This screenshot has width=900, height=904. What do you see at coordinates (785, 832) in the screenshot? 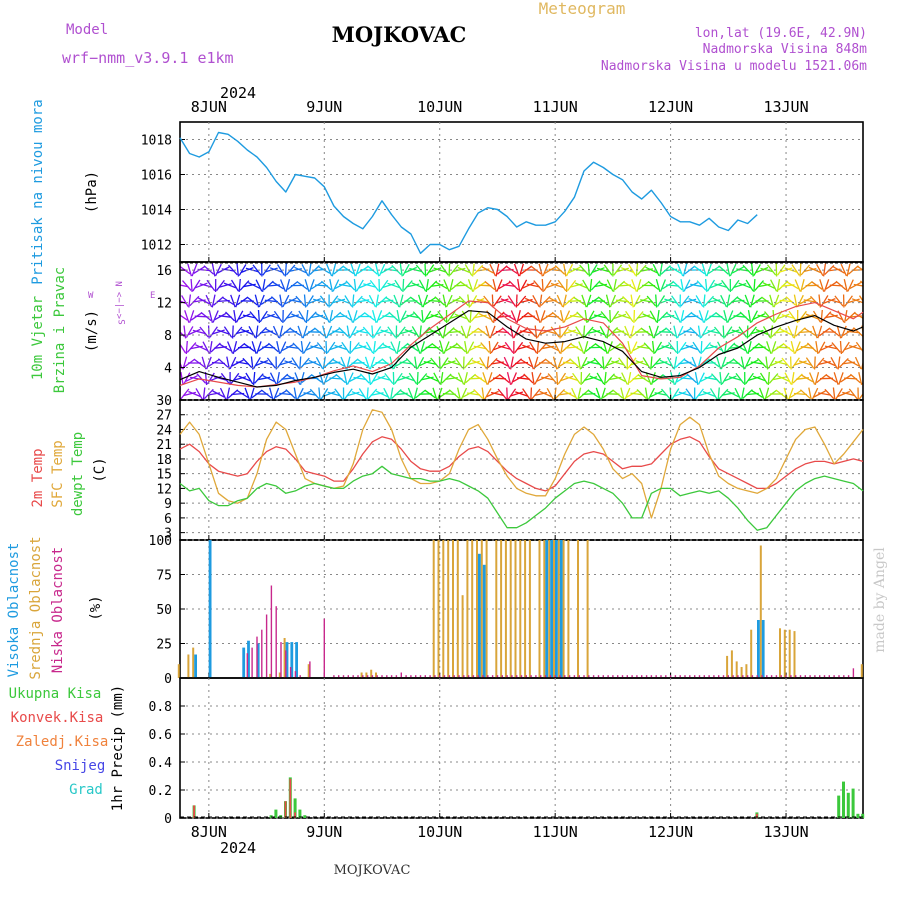
I see `bottom-day-label: 13JUN` at bounding box center [785, 832].